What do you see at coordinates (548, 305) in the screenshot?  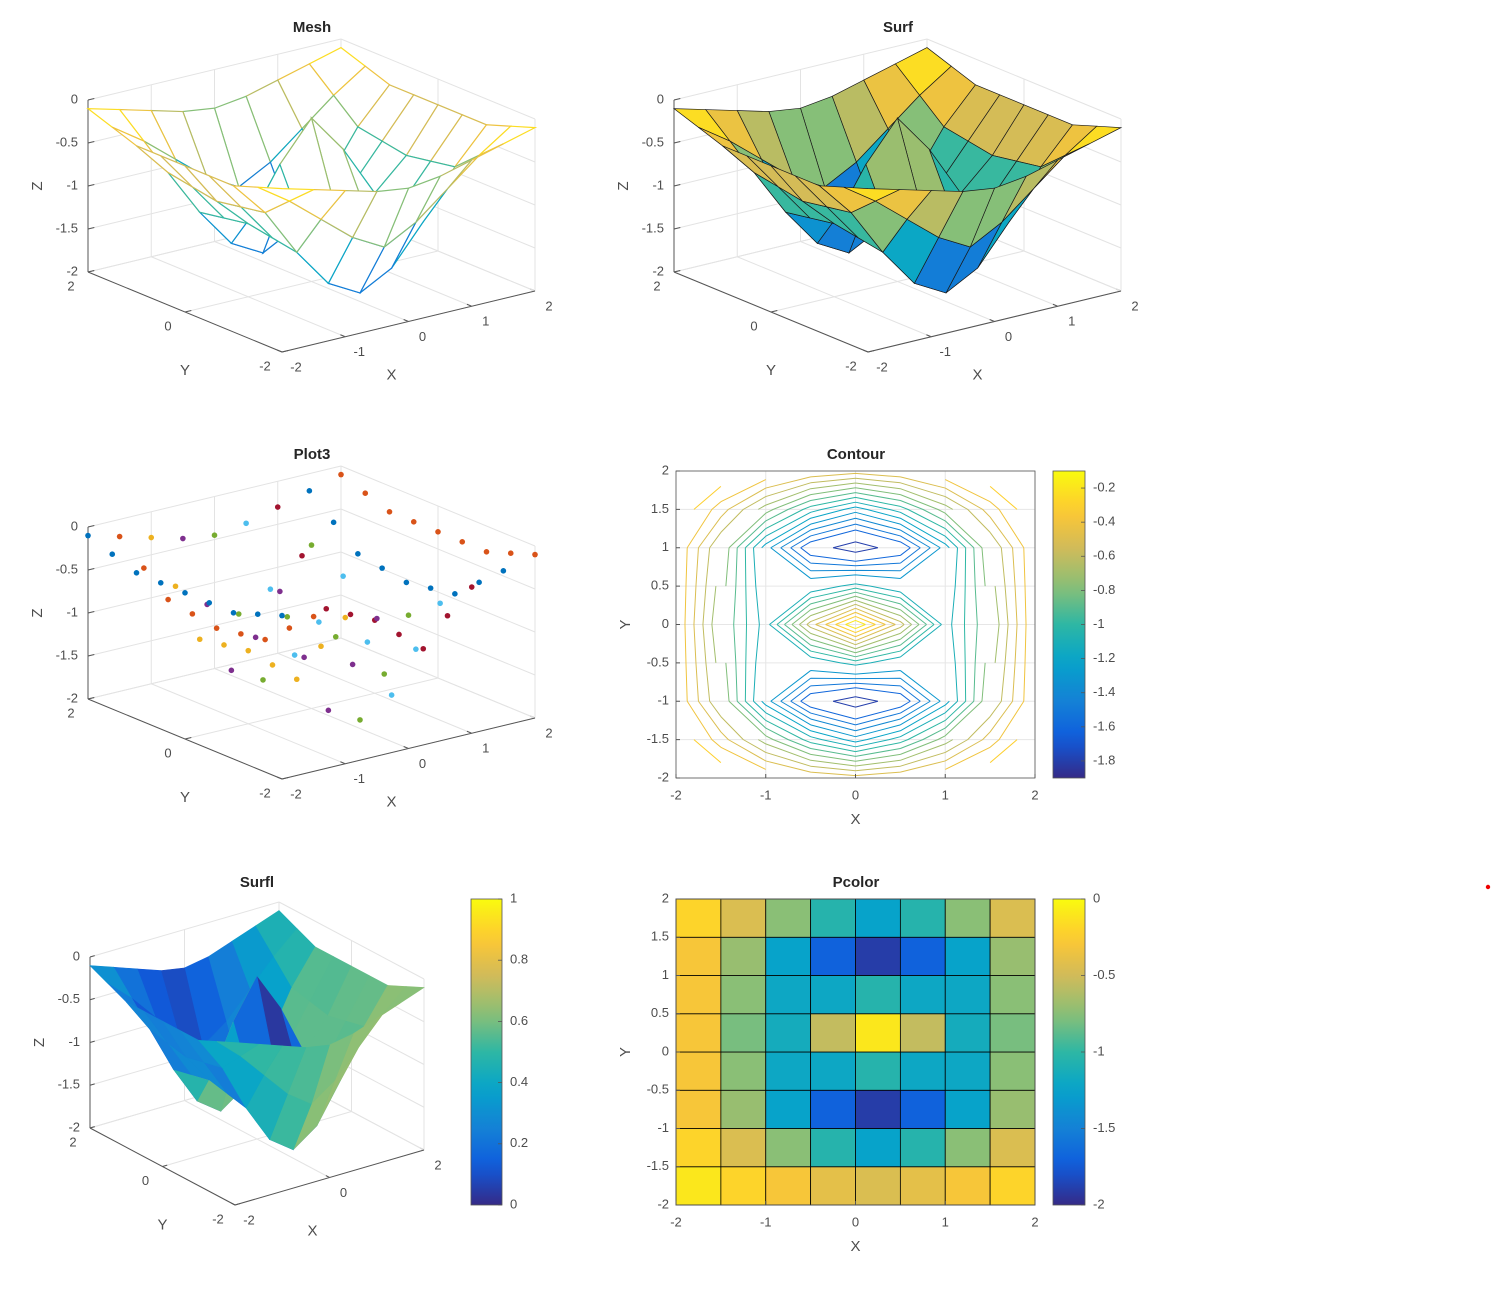 I see `x-tick-label: 2` at bounding box center [548, 305].